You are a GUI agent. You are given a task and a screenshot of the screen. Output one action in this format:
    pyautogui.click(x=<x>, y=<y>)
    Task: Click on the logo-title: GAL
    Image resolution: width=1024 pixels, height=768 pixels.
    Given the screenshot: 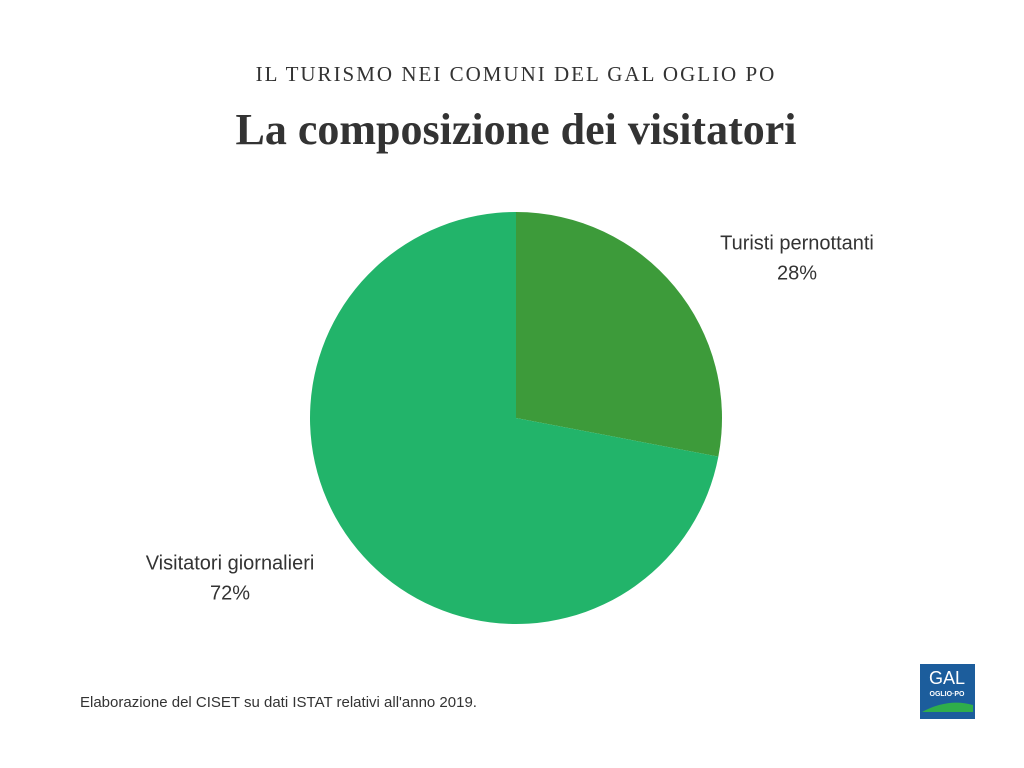 What is the action you would take?
    pyautogui.click(x=947, y=678)
    